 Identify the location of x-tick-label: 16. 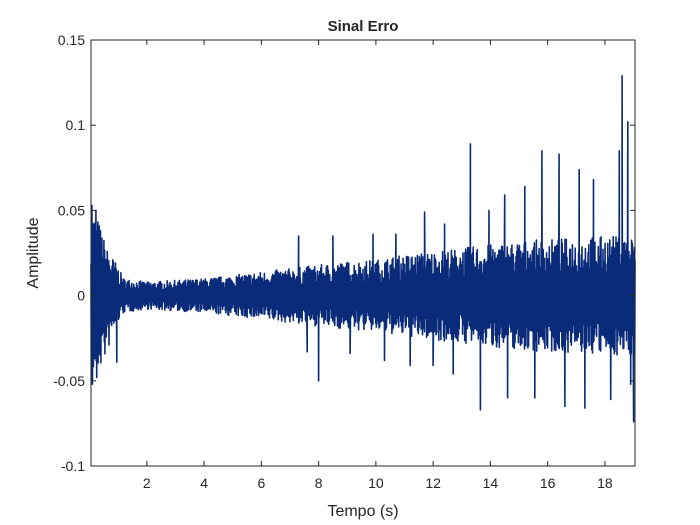
(548, 483).